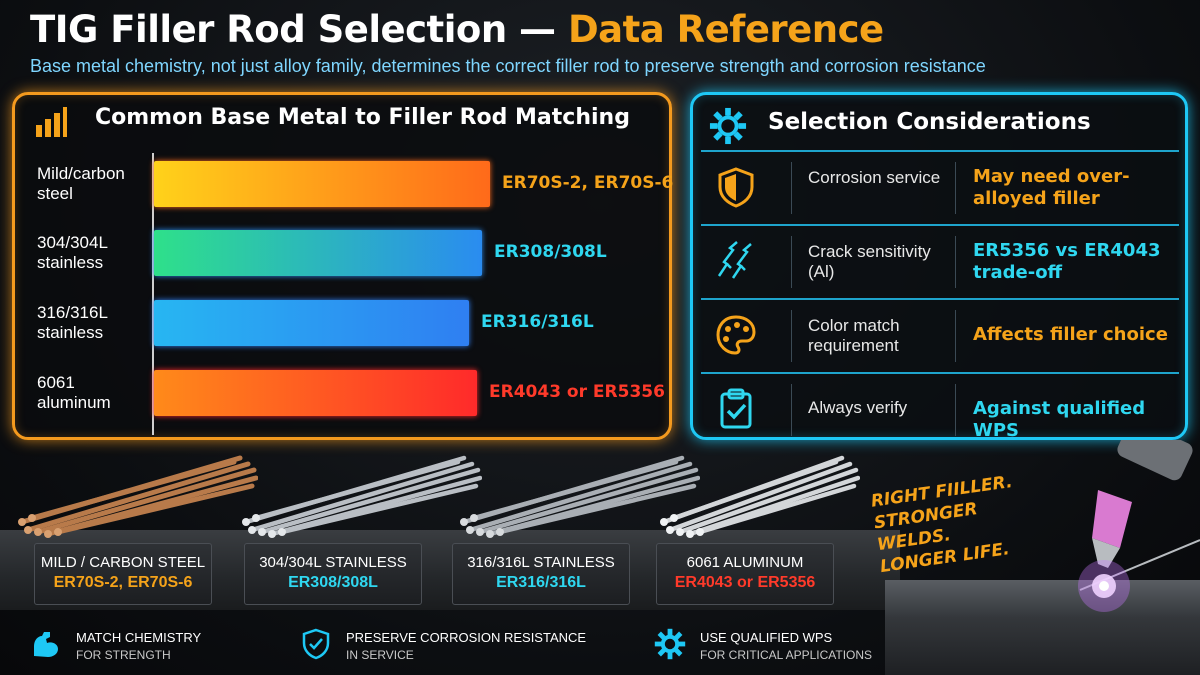 The image size is (1200, 675). What do you see at coordinates (550, 252) in the screenshot?
I see `bar-value-label: ER308/308L` at bounding box center [550, 252].